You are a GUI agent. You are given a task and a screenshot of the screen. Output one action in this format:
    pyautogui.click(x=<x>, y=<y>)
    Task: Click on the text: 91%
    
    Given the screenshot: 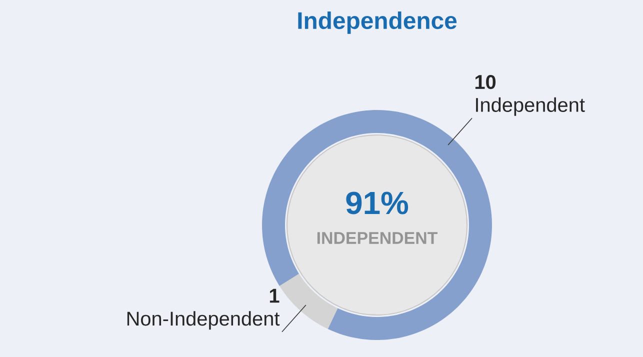 What is the action you would take?
    pyautogui.click(x=377, y=203)
    